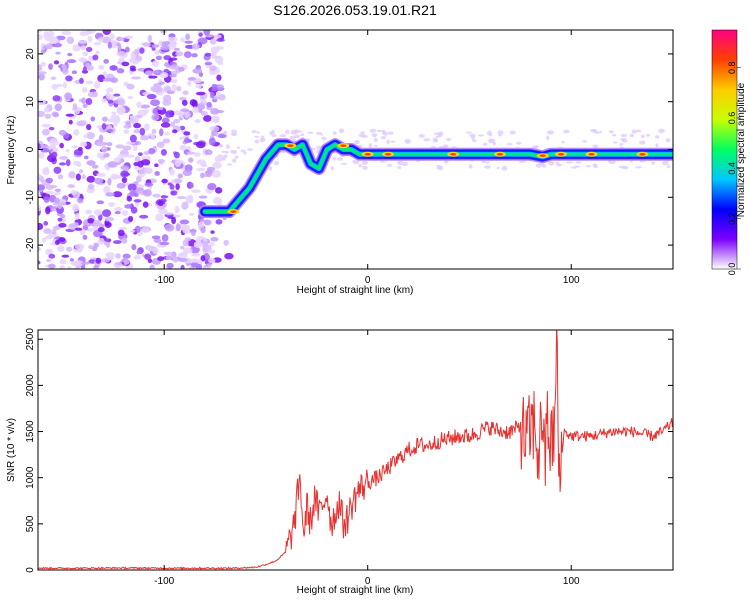  I want to click on ridge-peak, so click(367, 154).